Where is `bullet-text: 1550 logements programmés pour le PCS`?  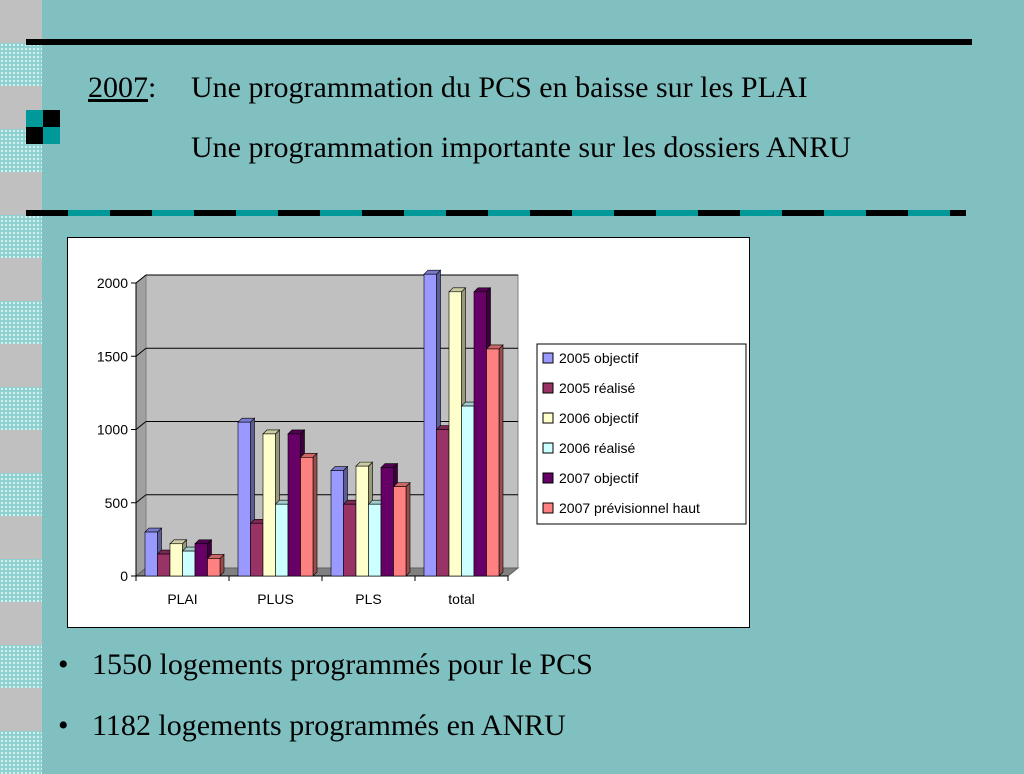 bullet-text: 1550 logements programmés pour le PCS is located at coordinates (342, 664).